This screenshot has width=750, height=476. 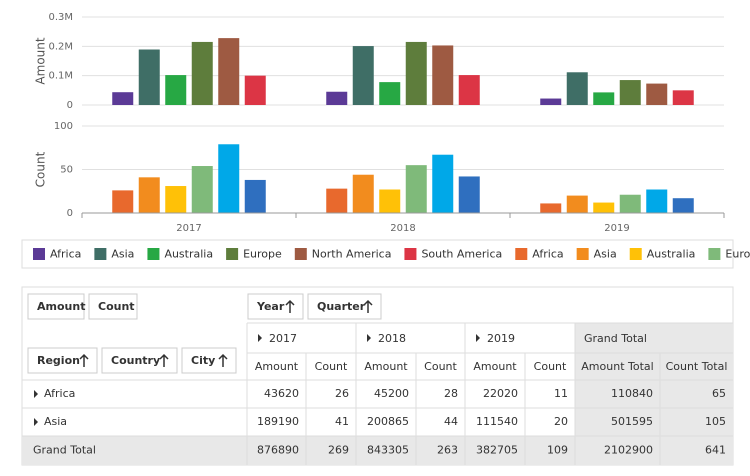 What do you see at coordinates (278, 421) in the screenshot?
I see `cell-value: 189190` at bounding box center [278, 421].